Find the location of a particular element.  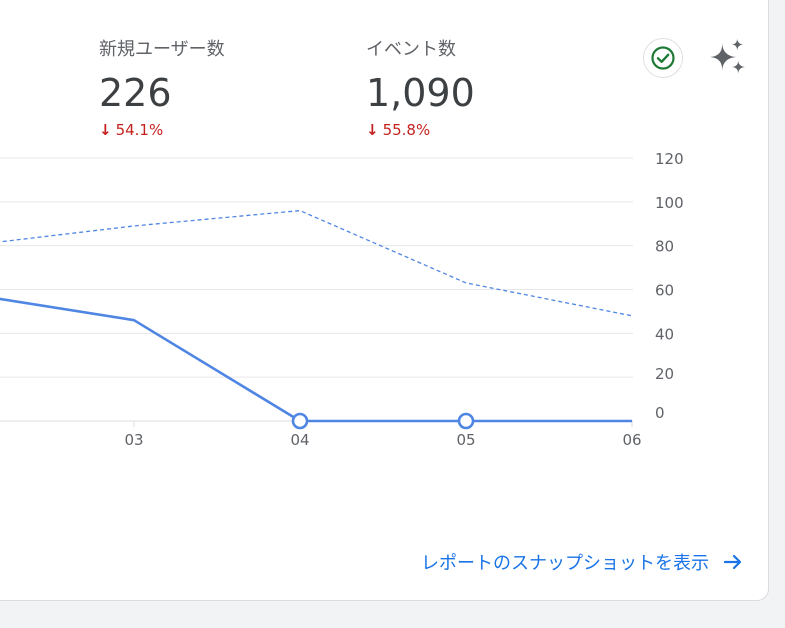

y-tick-label: 0 is located at coordinates (660, 413).